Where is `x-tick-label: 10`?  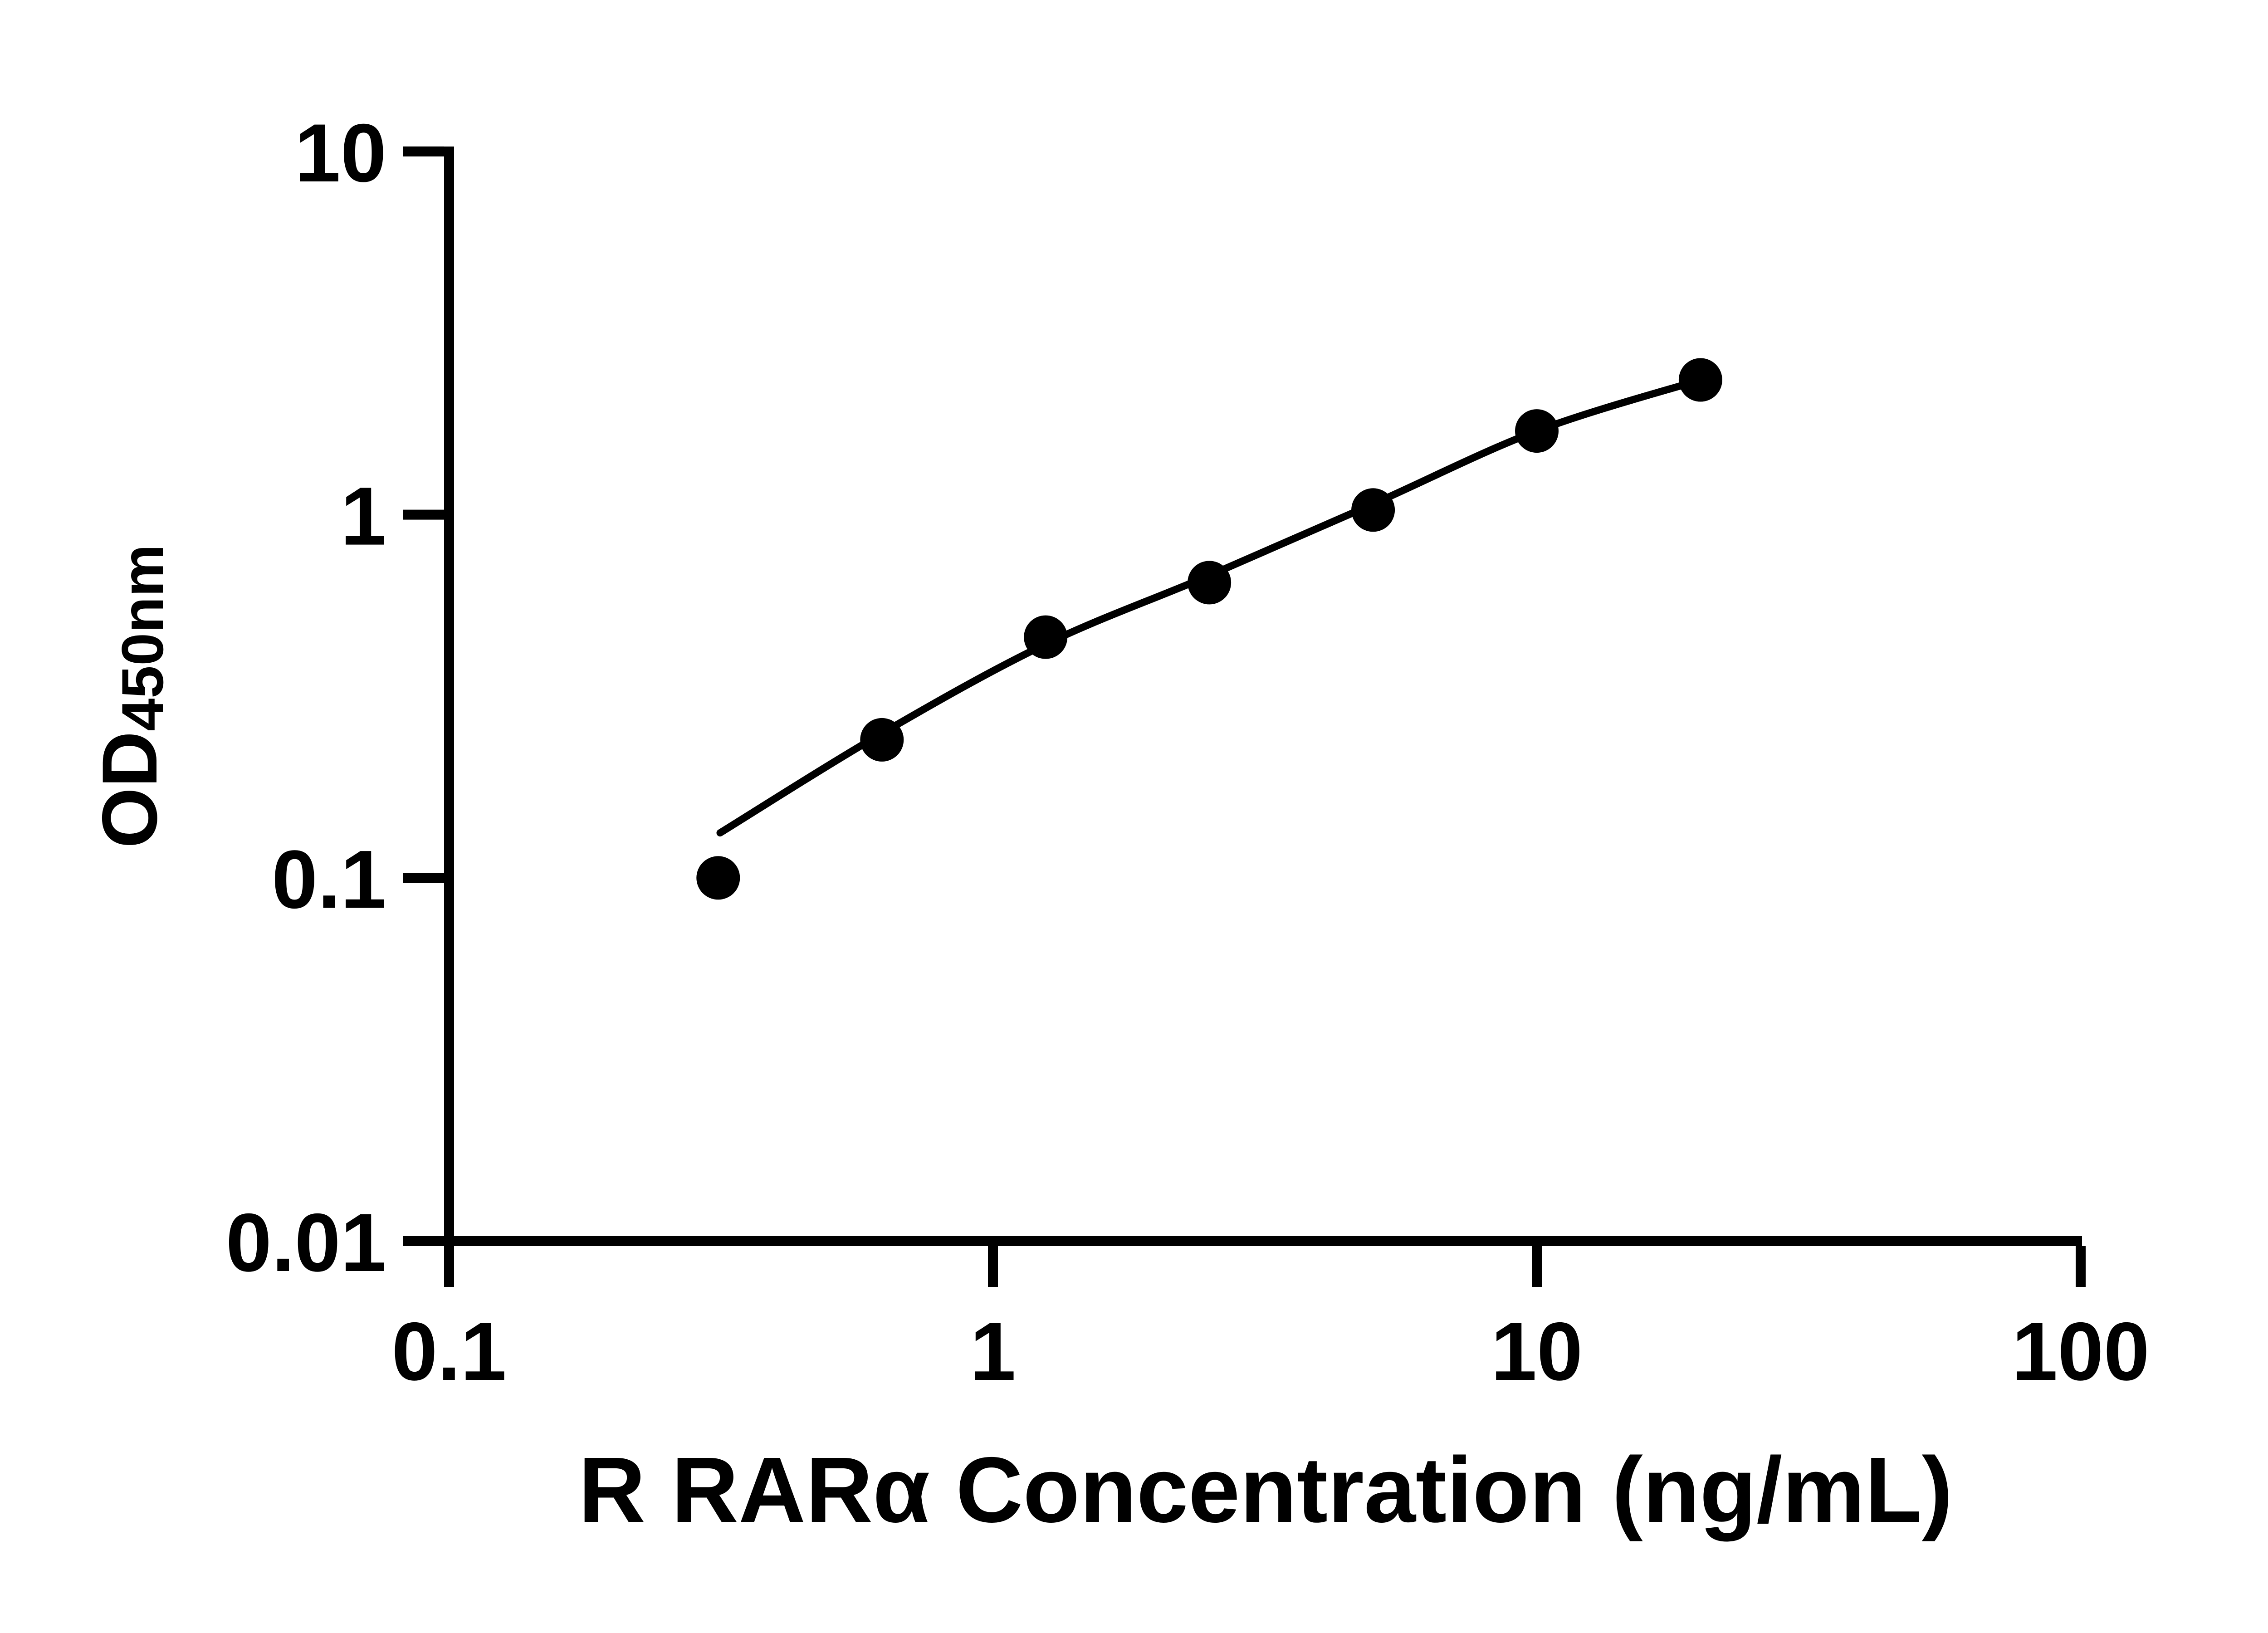
x-tick-label: 10 is located at coordinates (1537, 1351).